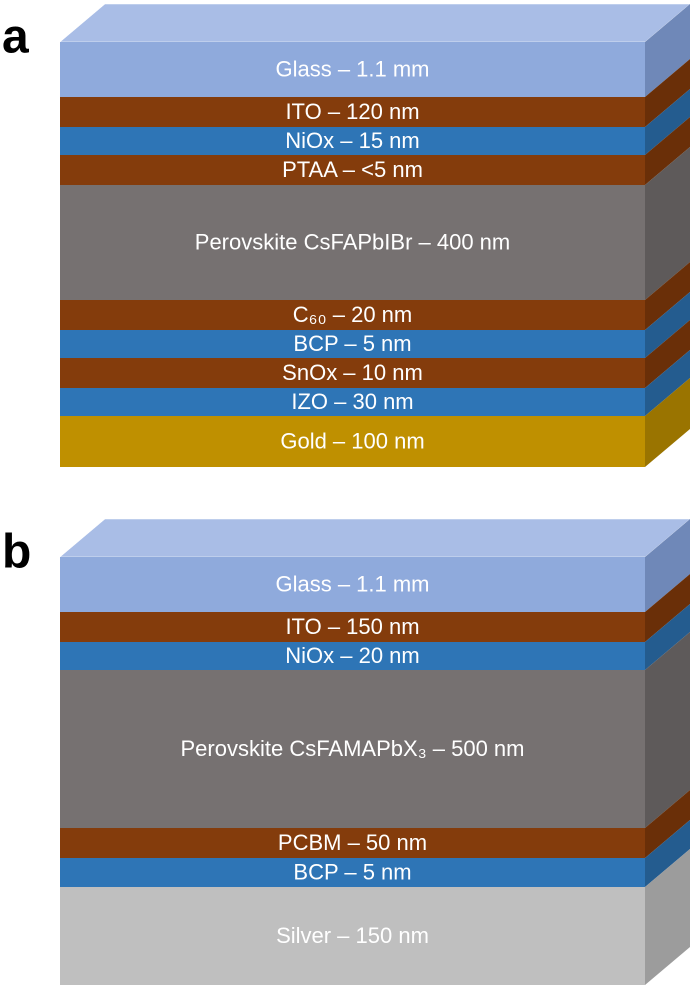  I want to click on layer-label: Perovskite CsFAMAPbX₃ – 500 nm, so click(353, 748).